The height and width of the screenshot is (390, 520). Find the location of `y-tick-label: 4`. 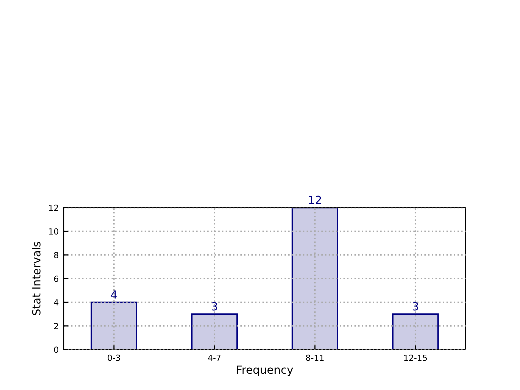

y-tick-label: 4 is located at coordinates (56, 303).